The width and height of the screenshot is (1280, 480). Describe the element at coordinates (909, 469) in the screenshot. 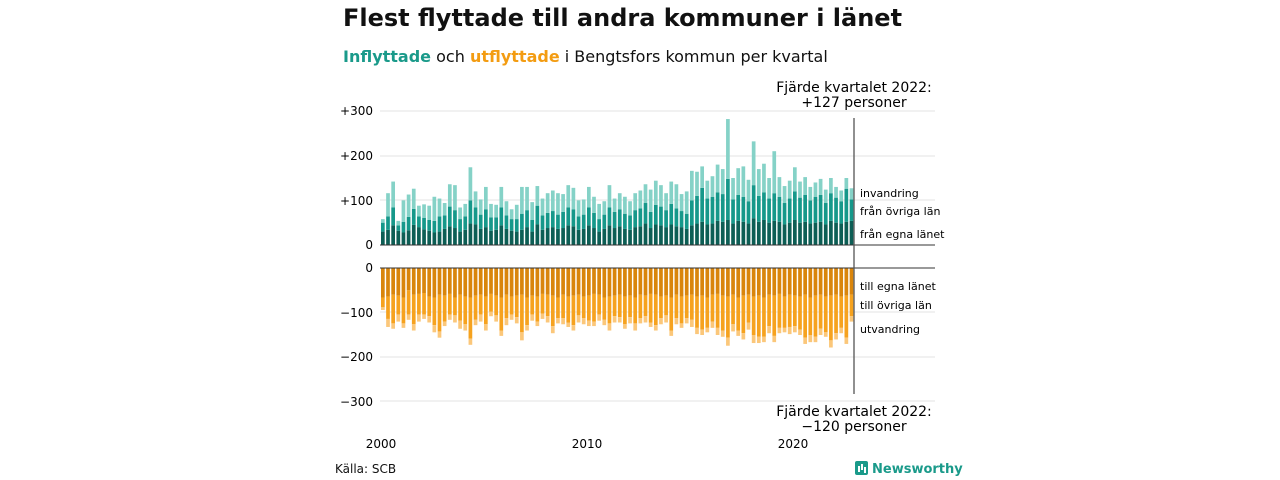

I see `brand: Newsworthy` at that location.